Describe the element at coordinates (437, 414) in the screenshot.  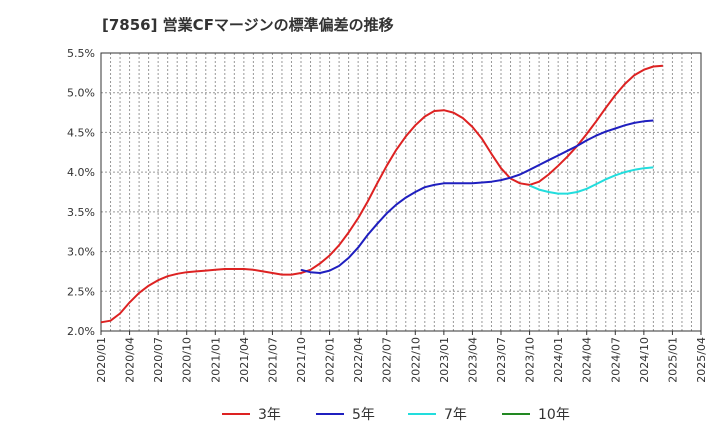
I see `legend-item-7y: 7年` at that location.